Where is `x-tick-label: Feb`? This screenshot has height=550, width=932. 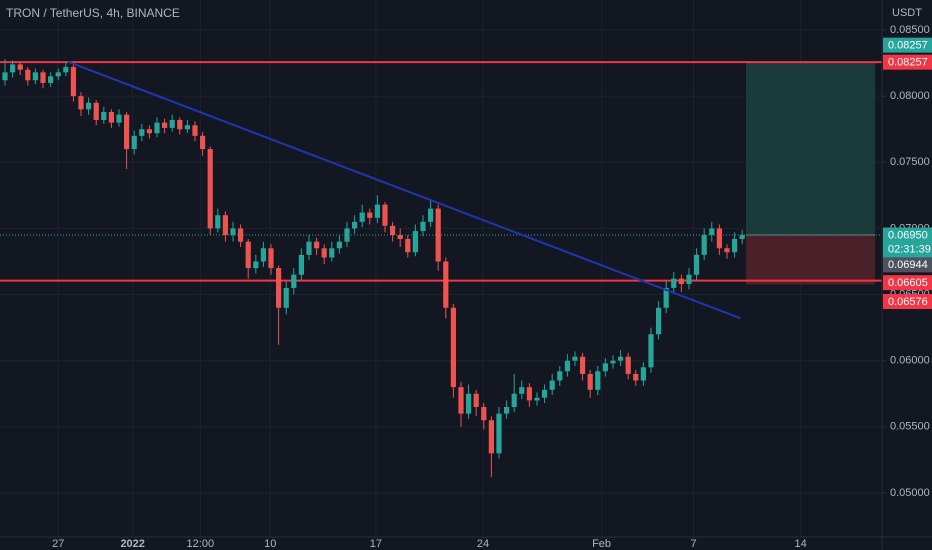 x-tick-label: Feb is located at coordinates (601, 544).